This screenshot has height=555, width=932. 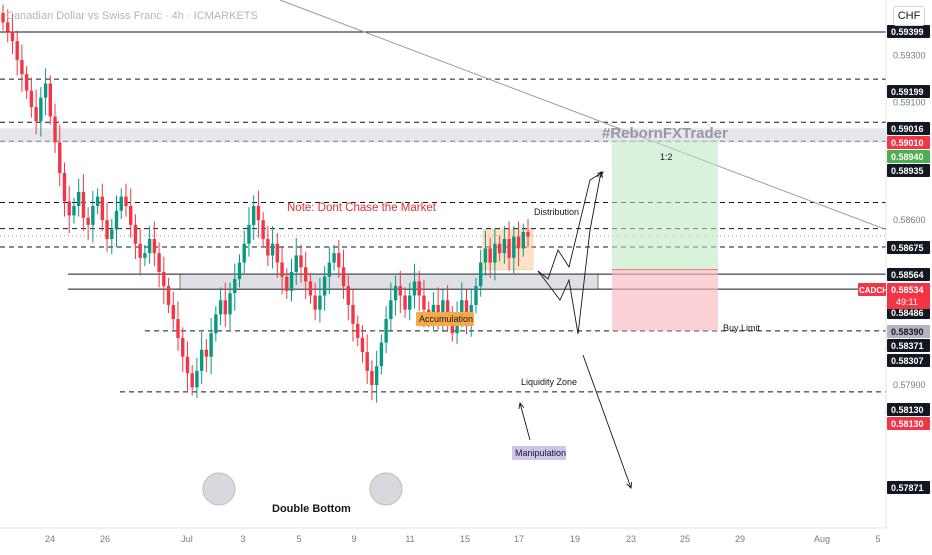 What do you see at coordinates (519, 539) in the screenshot?
I see `time-tick: 17` at bounding box center [519, 539].